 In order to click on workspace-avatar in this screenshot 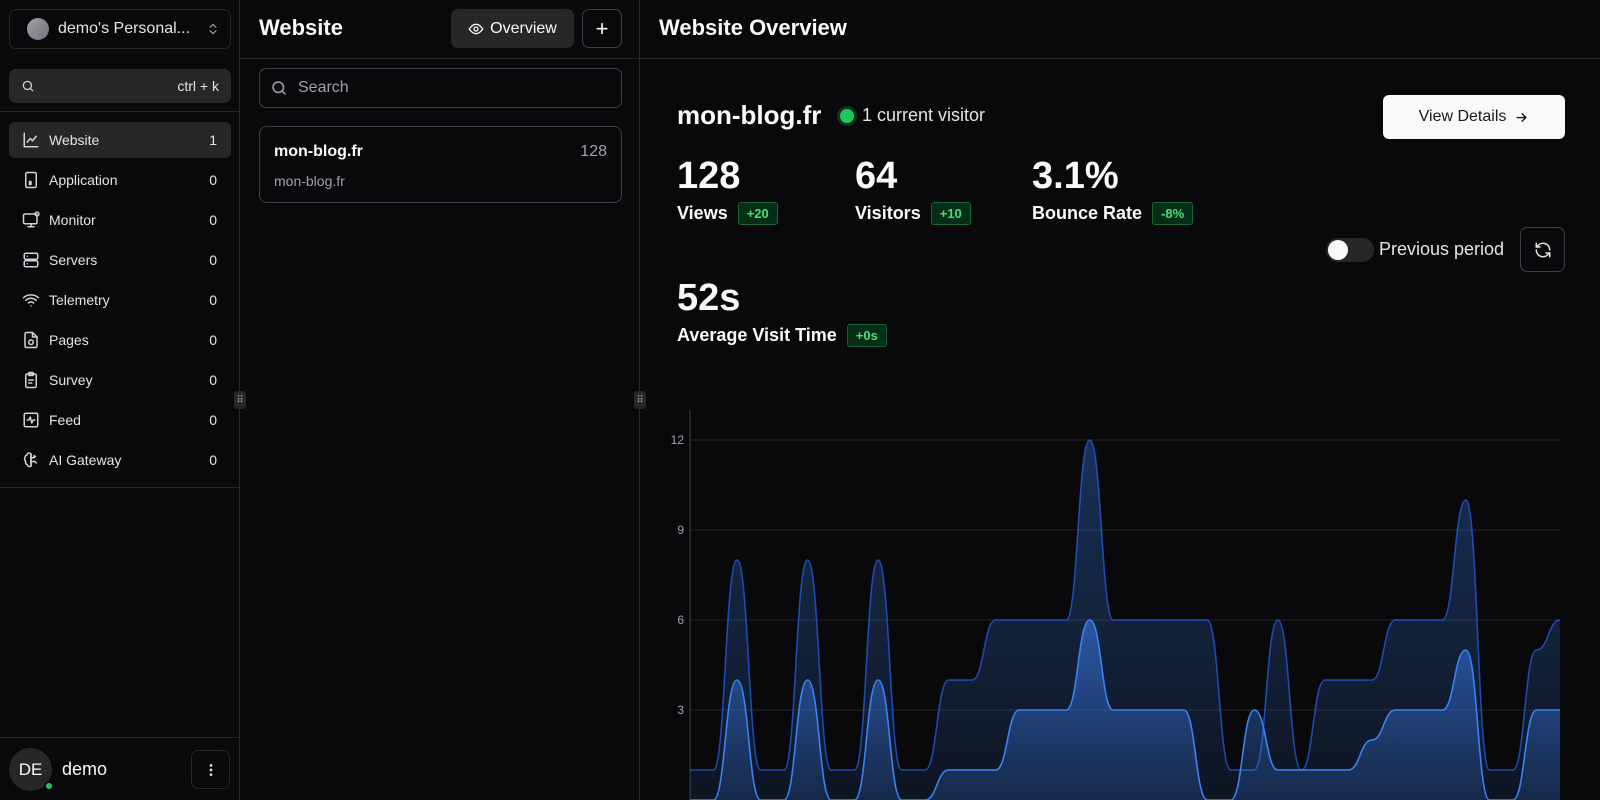, I will do `click(38, 29)`.